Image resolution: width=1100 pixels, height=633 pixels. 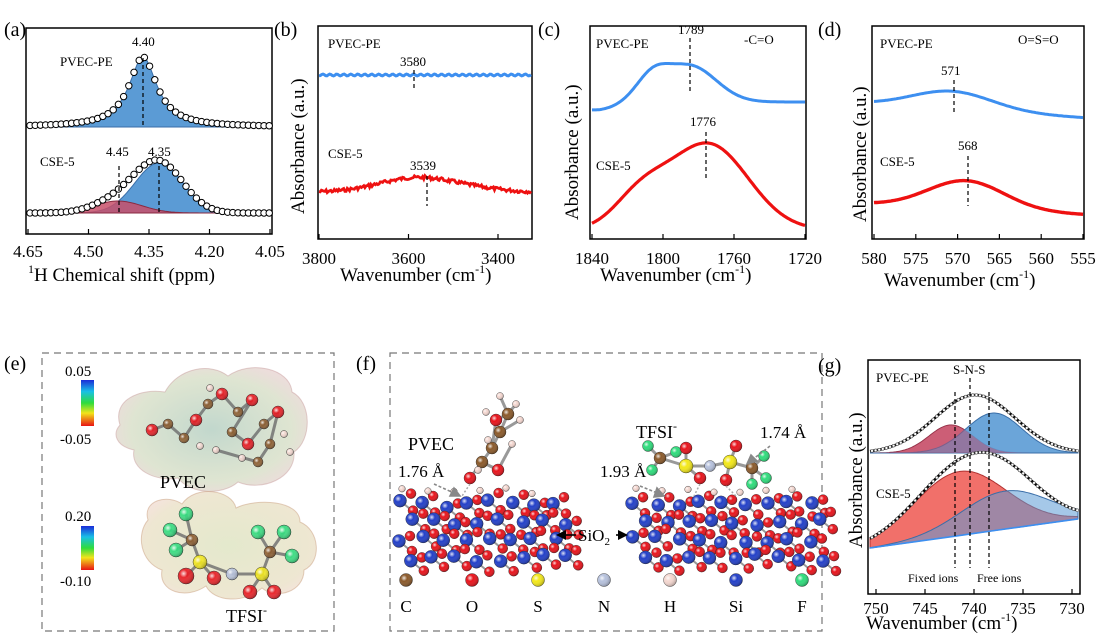 What do you see at coordinates (736, 446) in the screenshot?
I see `f-tfsi-atom-O-shine` at bounding box center [736, 446].